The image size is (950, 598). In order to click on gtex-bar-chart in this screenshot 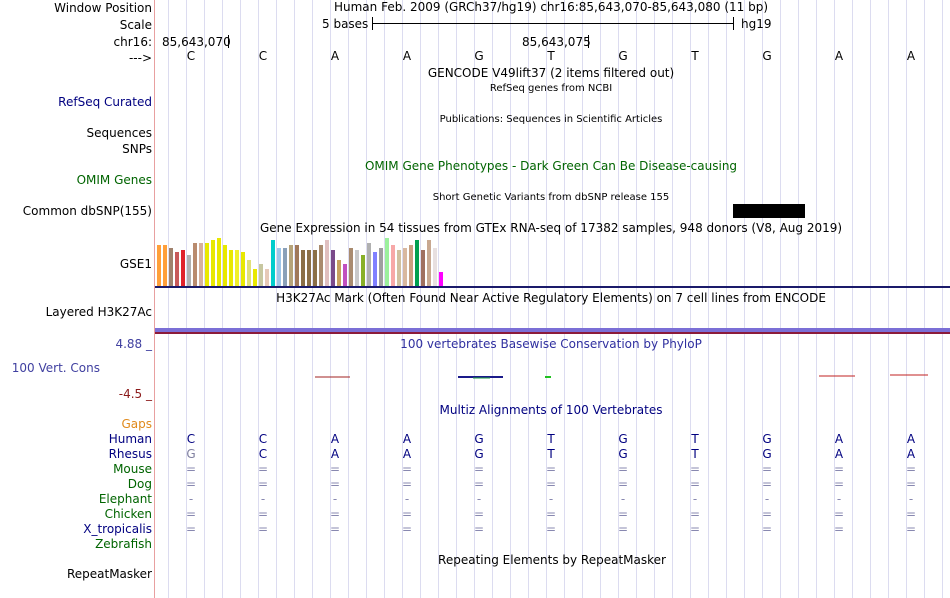, I will do `click(345, 261)`.